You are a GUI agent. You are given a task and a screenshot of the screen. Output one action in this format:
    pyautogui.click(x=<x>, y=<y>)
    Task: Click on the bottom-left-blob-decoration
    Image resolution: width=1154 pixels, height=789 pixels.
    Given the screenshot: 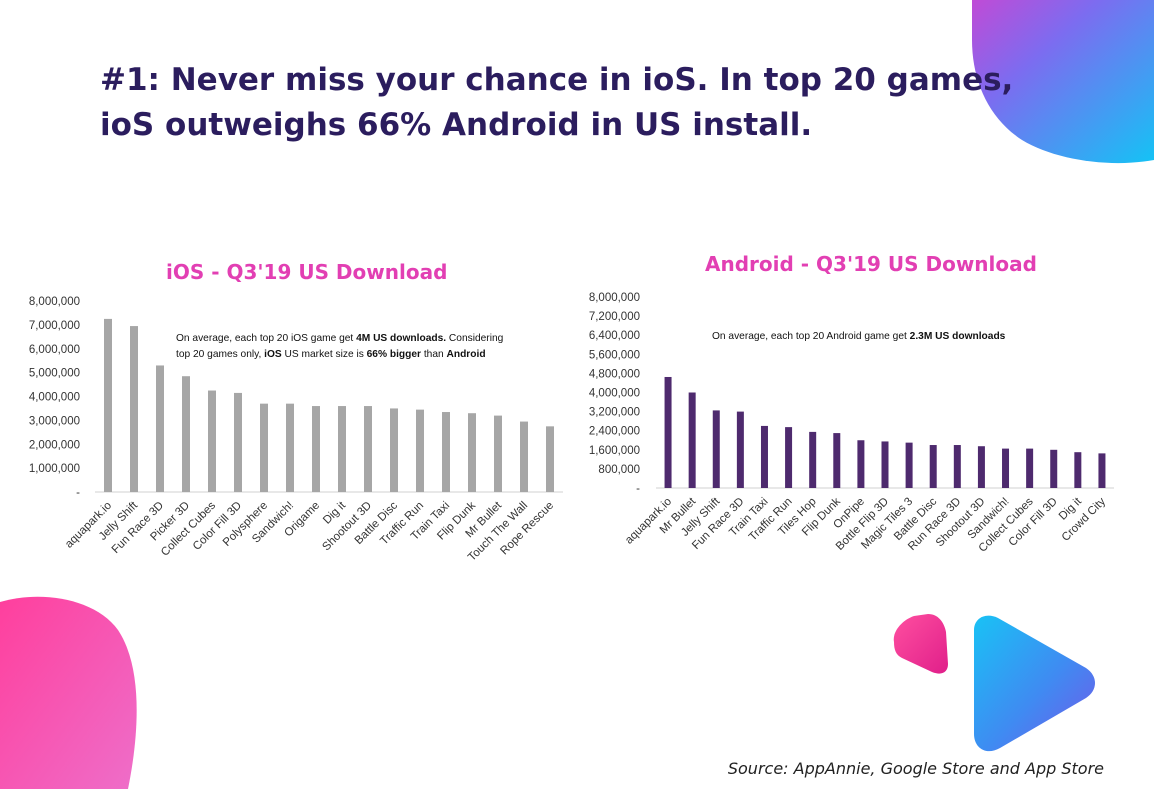 What is the action you would take?
    pyautogui.click(x=68, y=692)
    